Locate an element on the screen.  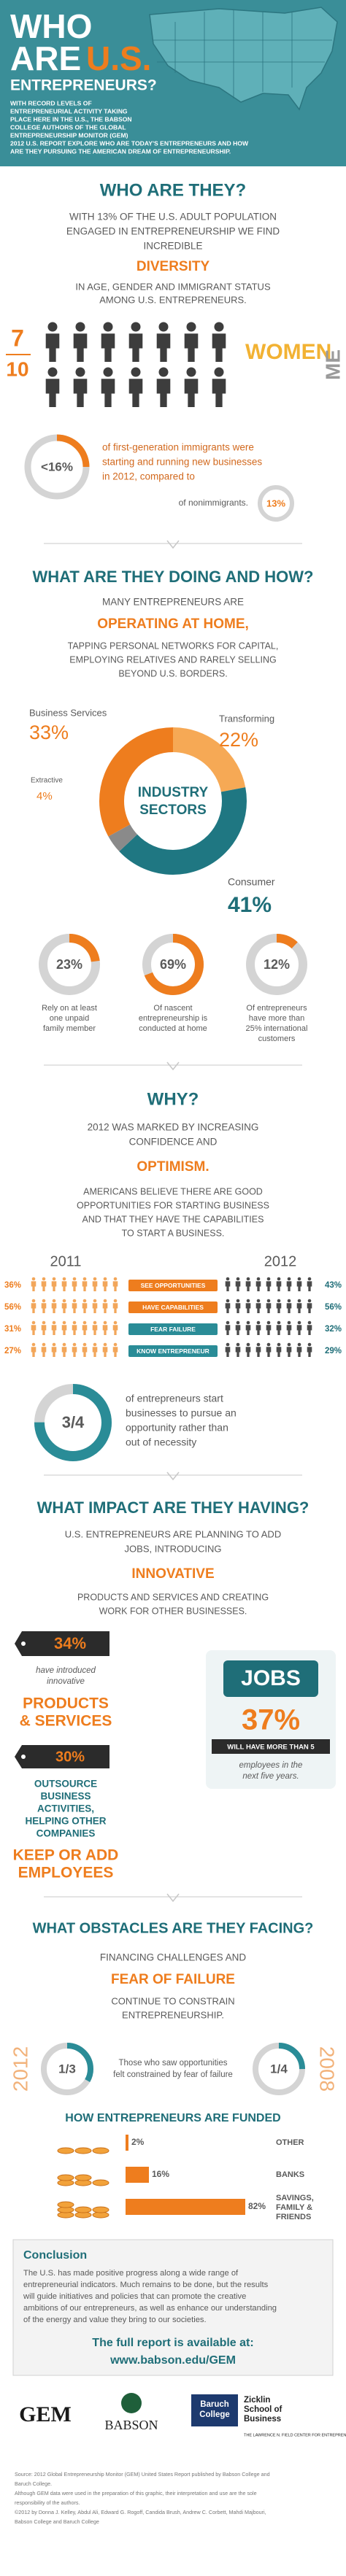
donut-caption: family member is located at coordinates (69, 1028).